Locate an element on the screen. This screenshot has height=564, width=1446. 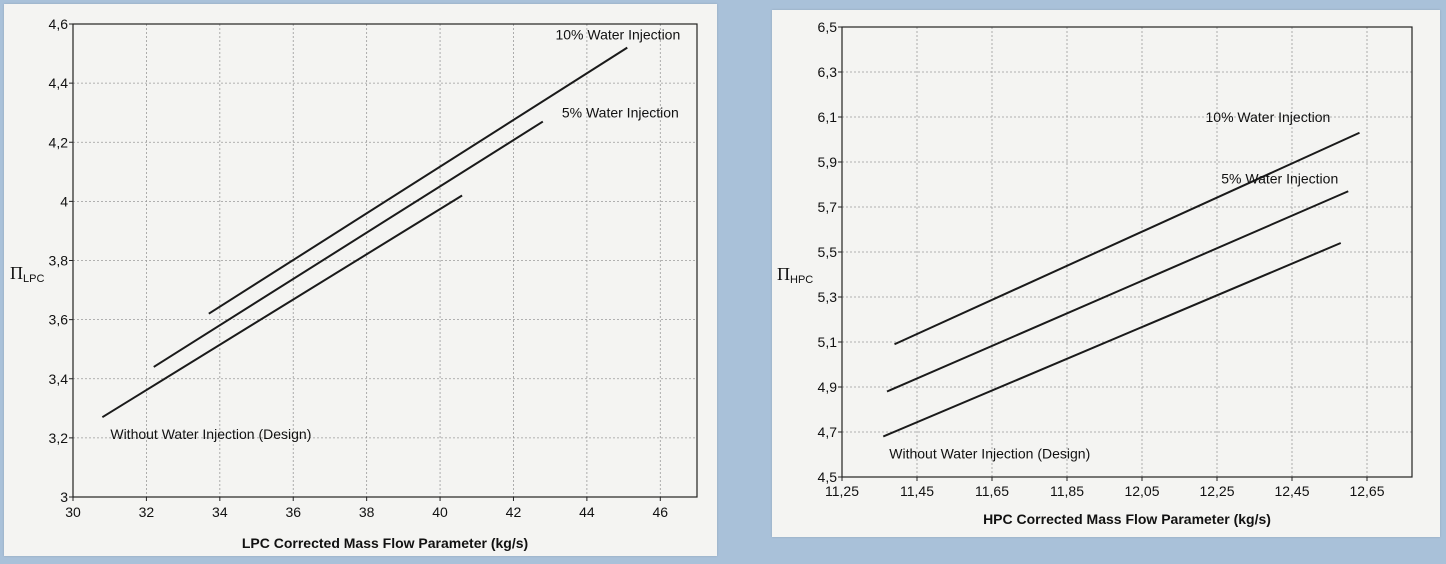
x-tick-label: 44 is located at coordinates (587, 512).